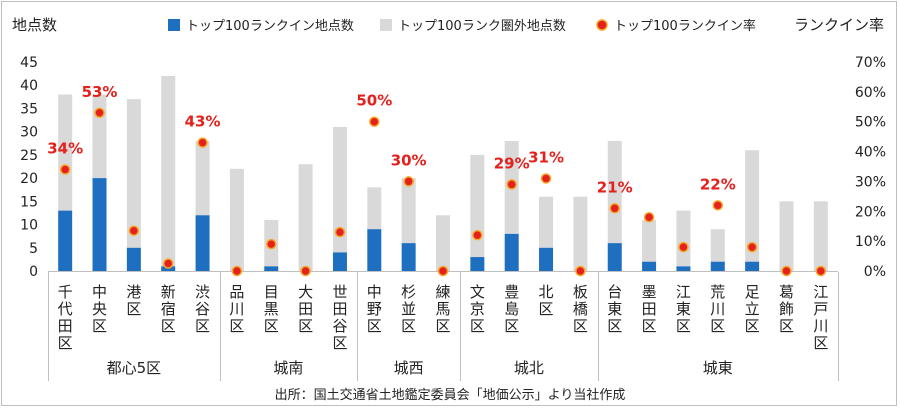 The image size is (900, 409). Describe the element at coordinates (870, 182) in the screenshot. I see `y-right-tick: 30%` at that location.